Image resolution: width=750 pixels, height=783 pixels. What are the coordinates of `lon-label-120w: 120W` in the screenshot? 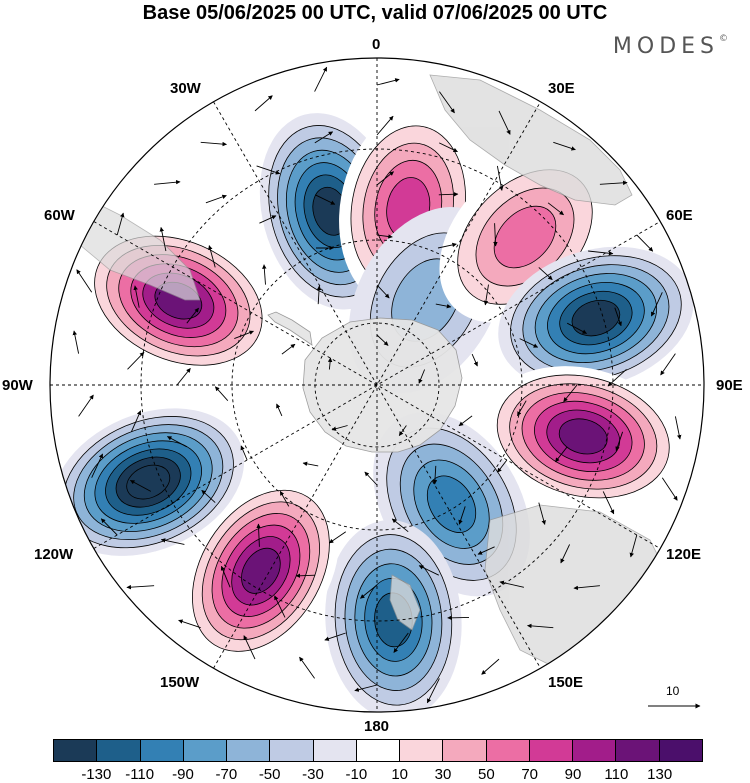 It's located at (54, 554).